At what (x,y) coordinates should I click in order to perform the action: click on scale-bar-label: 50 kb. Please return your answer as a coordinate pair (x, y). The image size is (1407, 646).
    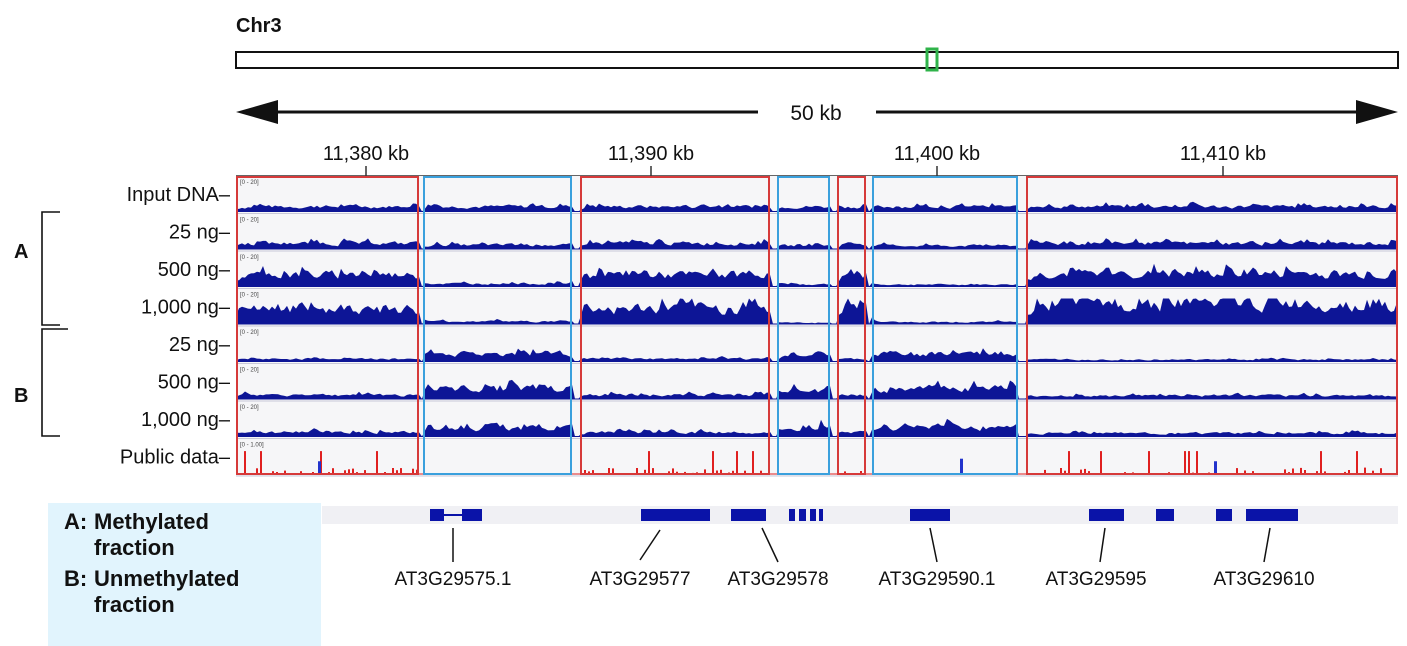
    Looking at the image, I should click on (815, 113).